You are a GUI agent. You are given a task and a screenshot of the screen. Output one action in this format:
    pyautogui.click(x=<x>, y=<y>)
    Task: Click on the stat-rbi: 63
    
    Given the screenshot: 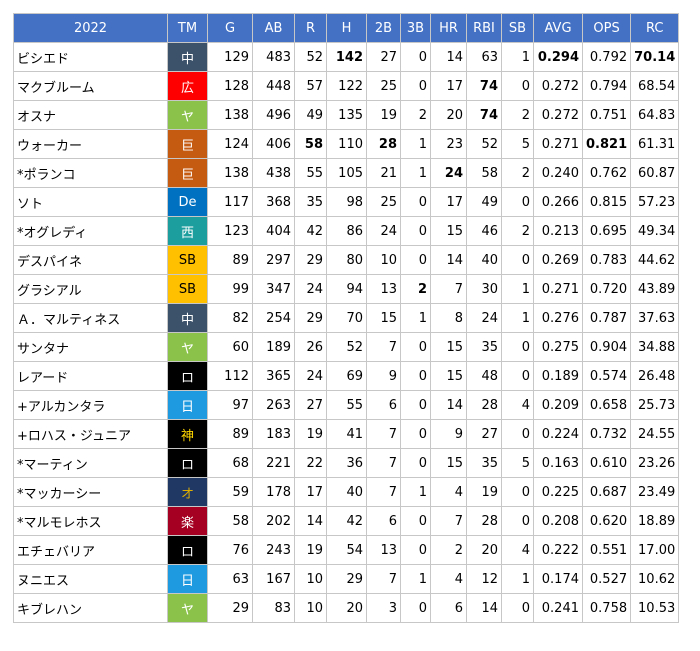 What is the action you would take?
    pyautogui.click(x=484, y=57)
    